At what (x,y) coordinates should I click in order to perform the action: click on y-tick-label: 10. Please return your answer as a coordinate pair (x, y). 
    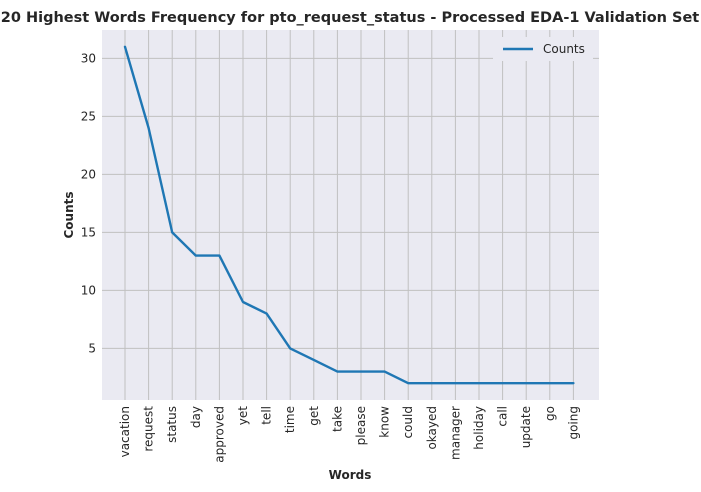
    Looking at the image, I should click on (88, 290).